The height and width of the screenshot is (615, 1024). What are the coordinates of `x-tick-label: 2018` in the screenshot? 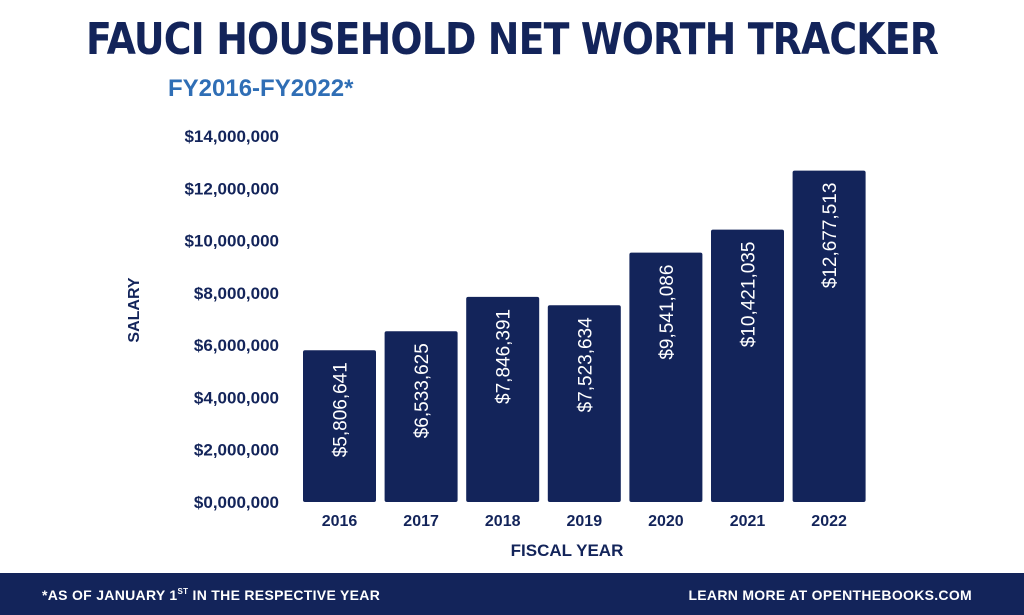 It's located at (503, 521).